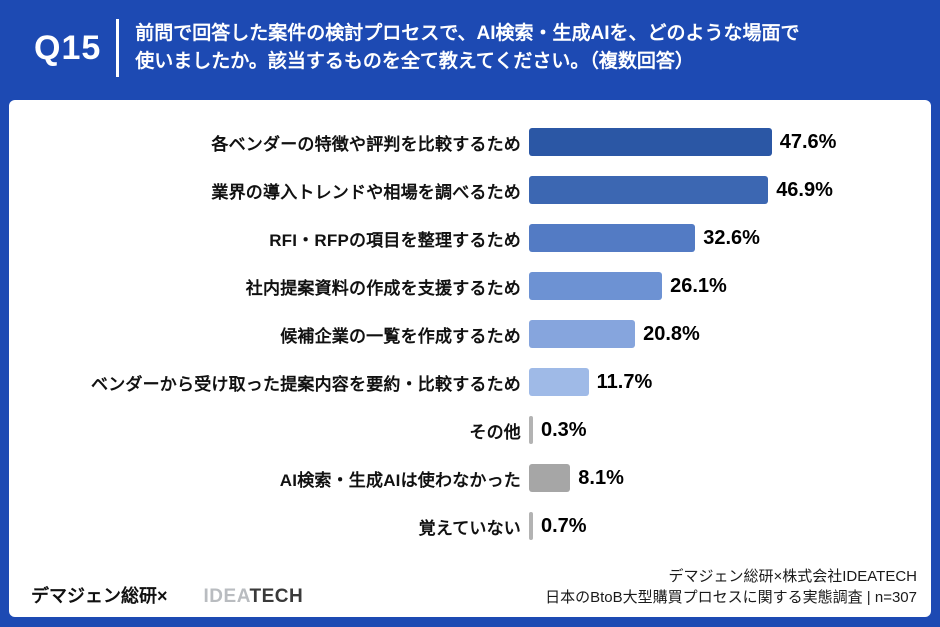 This screenshot has height=627, width=940. I want to click on value-label: 46.9%, so click(804, 189).